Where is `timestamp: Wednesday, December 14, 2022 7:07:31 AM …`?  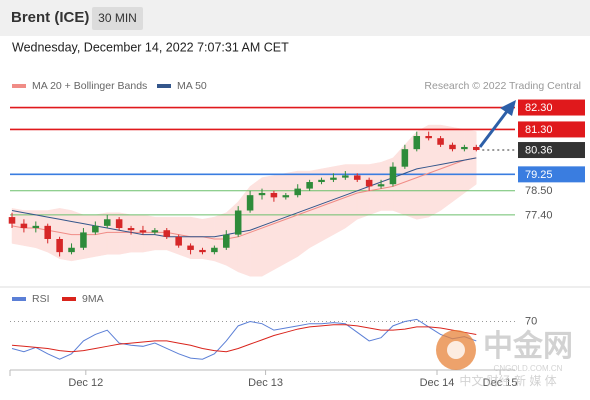 timestamp: Wednesday, December 14, 2022 7:07:31 AM … is located at coordinates (150, 47).